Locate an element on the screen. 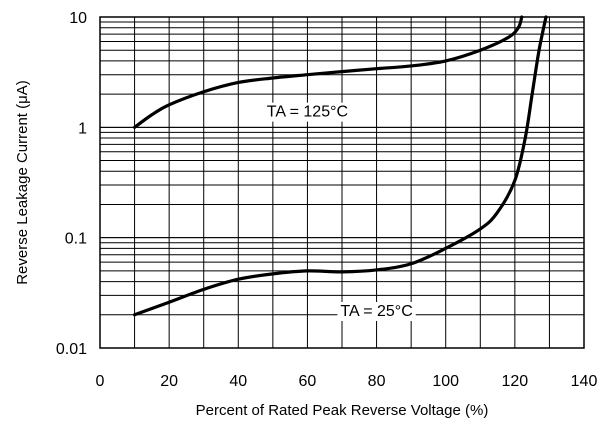 Image resolution: width=614 pixels, height=423 pixels. curve-label-1: TA = 125°C is located at coordinates (307, 112).